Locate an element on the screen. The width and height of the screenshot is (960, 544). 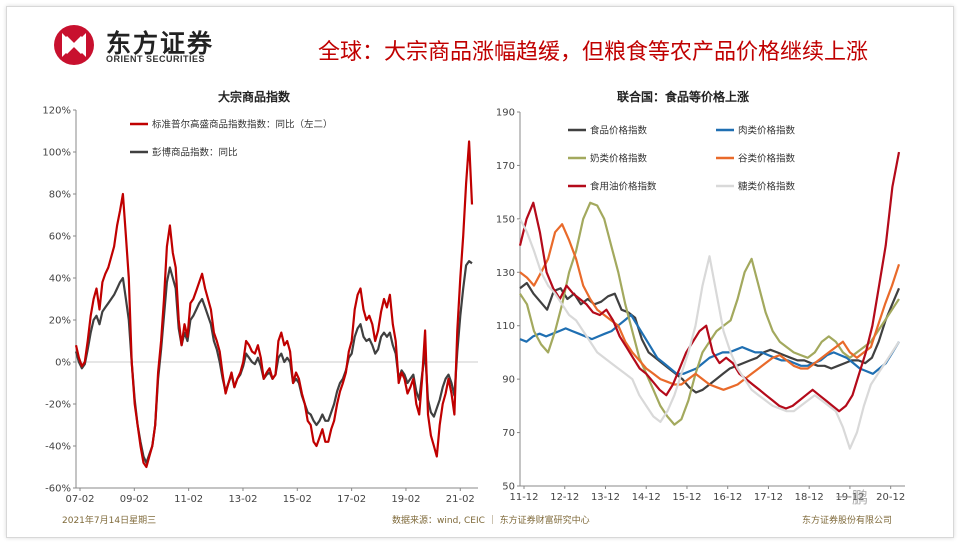
right-y-tick-label: 170 is located at coordinates (505, 166).